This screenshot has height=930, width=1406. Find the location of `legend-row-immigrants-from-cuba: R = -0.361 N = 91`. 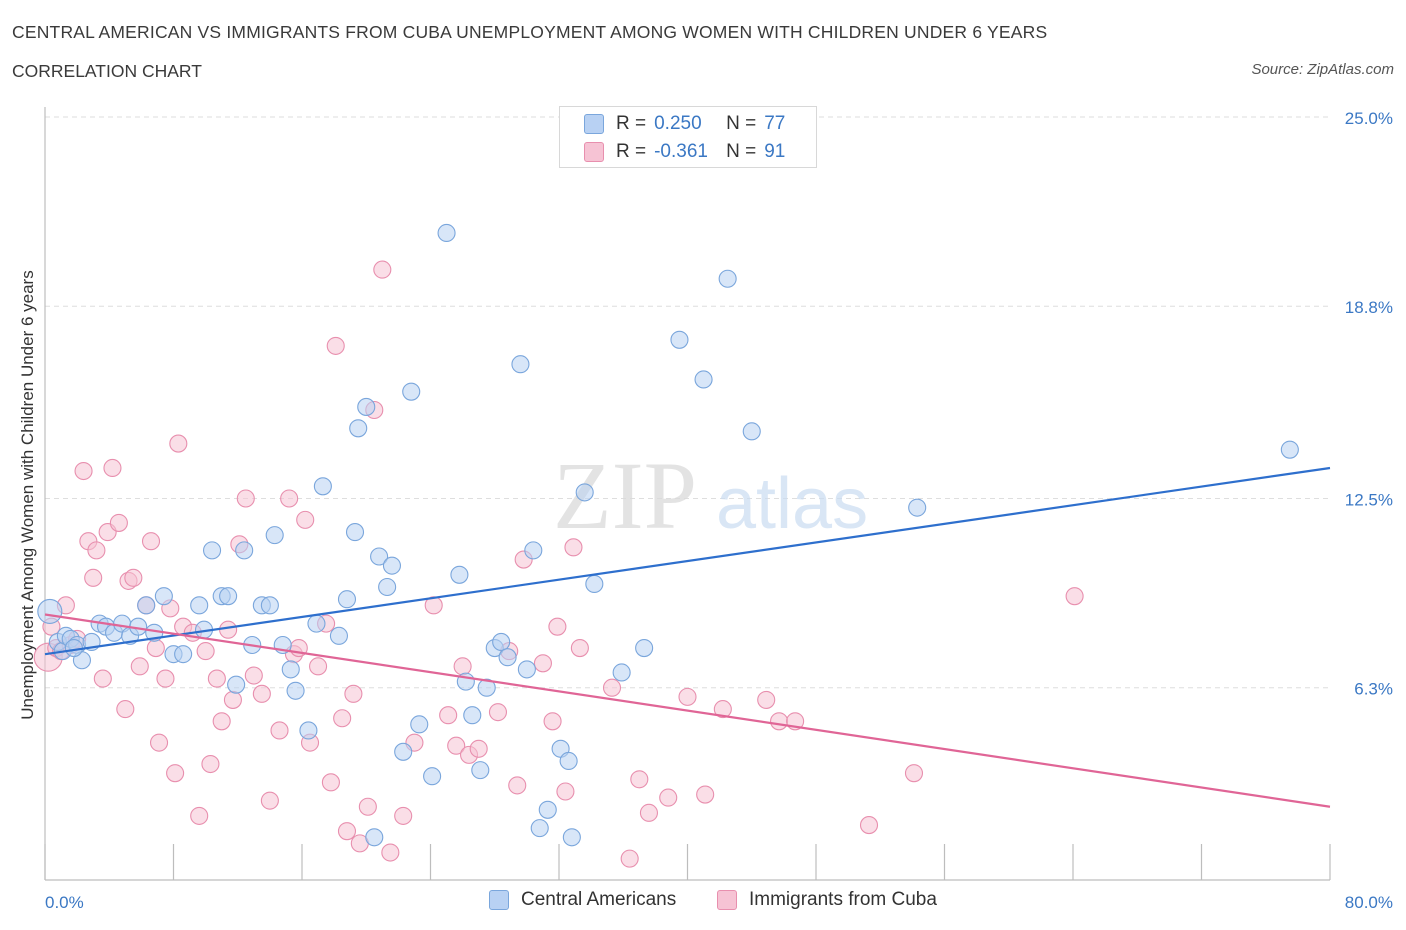

legend-row-immigrants-from-cuba: R = -0.361 N = 91 is located at coordinates (684, 152).